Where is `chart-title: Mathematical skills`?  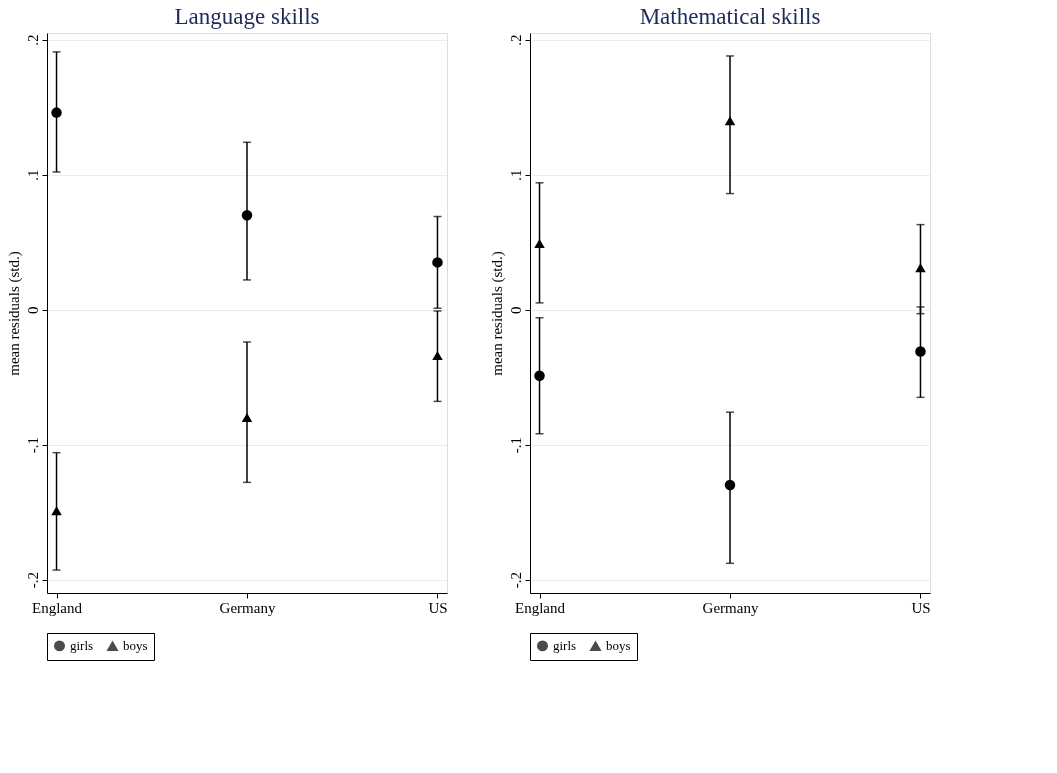
chart-title: Mathematical skills is located at coordinates (730, 16).